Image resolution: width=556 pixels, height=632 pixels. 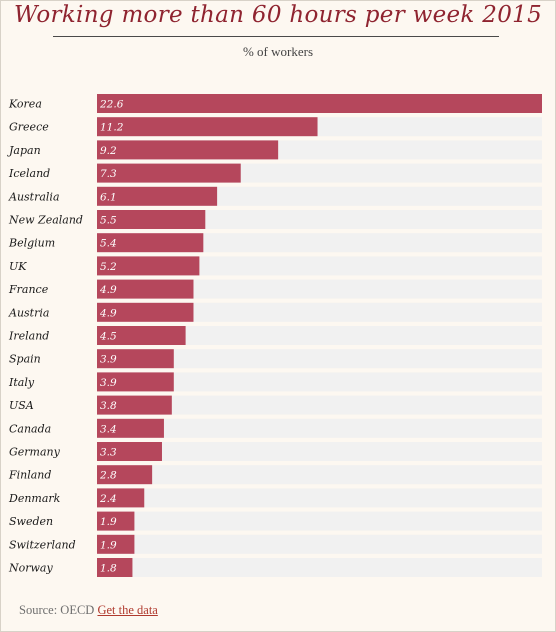 What do you see at coordinates (108, 221) in the screenshot?
I see `value-label: 5.5` at bounding box center [108, 221].